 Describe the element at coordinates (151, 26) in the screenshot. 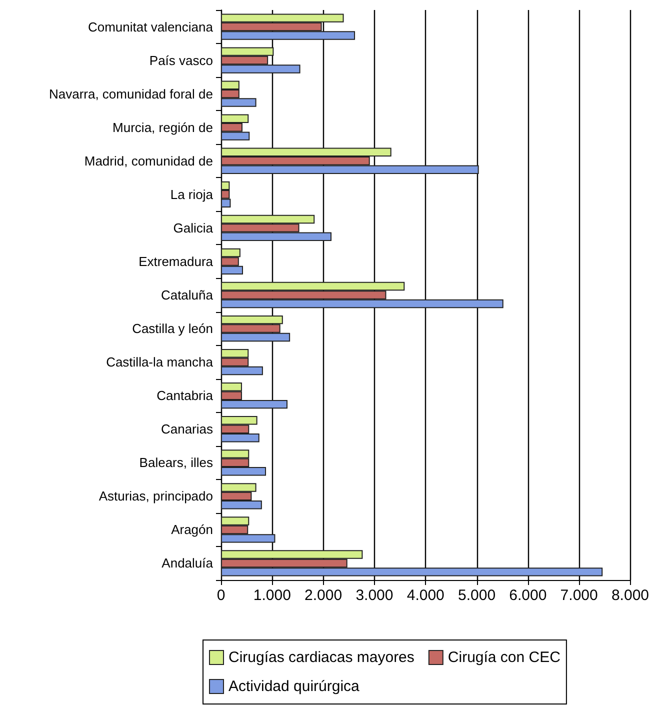

I see `y-tick-label: Comunitat valenciana` at that location.